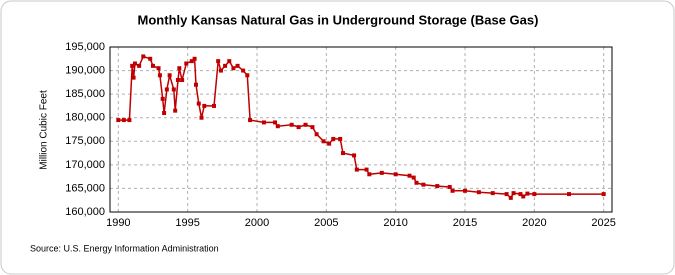 This screenshot has width=675, height=275. I want to click on x-tick-label: 1995, so click(187, 223).